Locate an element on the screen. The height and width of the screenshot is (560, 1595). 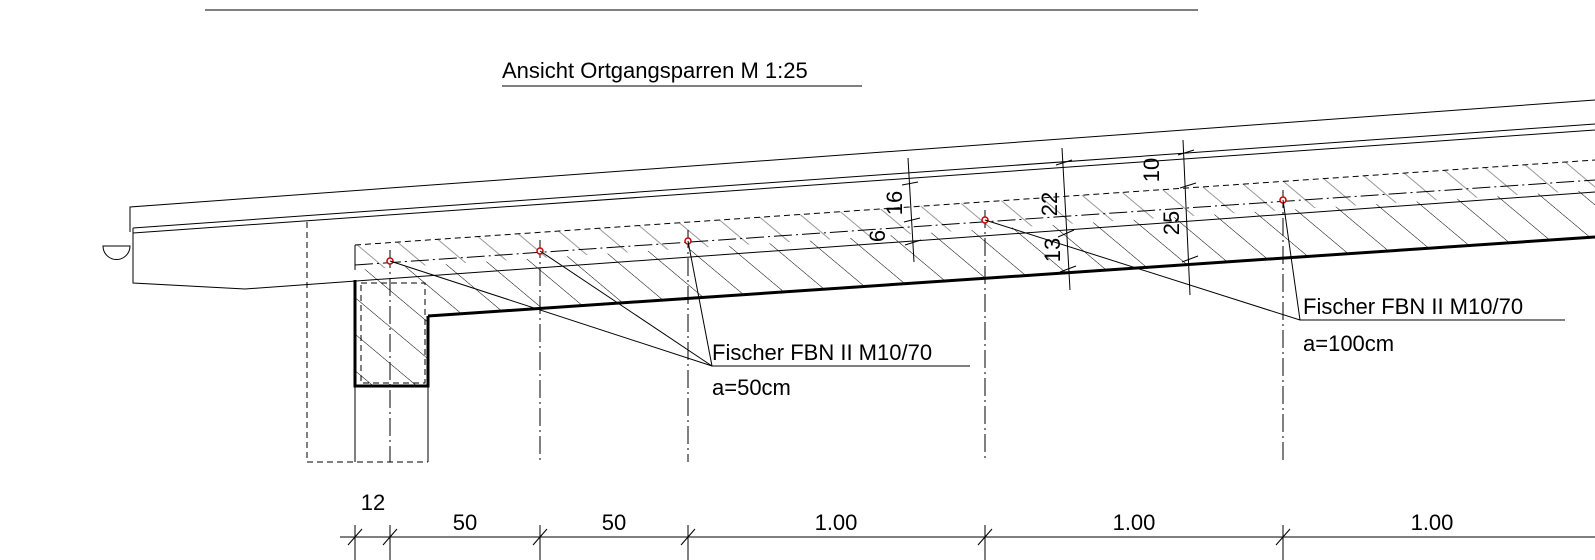
dimension-label: 13 is located at coordinates (1052, 250).